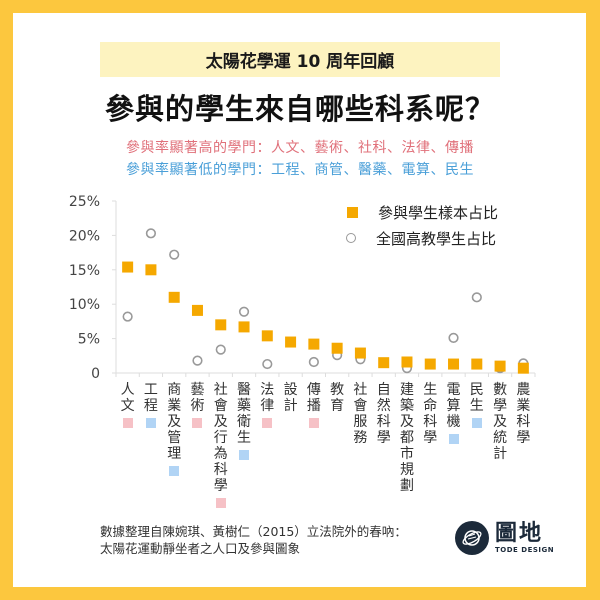 This screenshot has height=600, width=600. Describe the element at coordinates (453, 406) in the screenshot. I see `x-tick-label-text: 電算機` at that location.